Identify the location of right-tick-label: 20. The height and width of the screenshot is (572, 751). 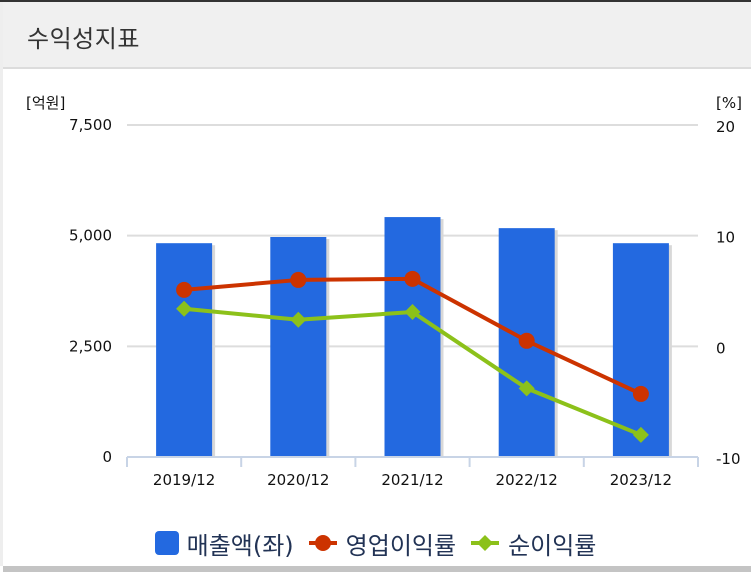
(725, 127).